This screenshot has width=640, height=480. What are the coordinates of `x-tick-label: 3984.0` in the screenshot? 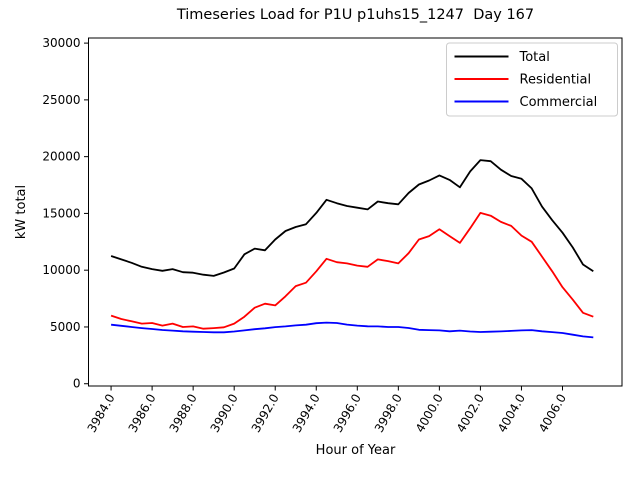 It's located at (101, 413).